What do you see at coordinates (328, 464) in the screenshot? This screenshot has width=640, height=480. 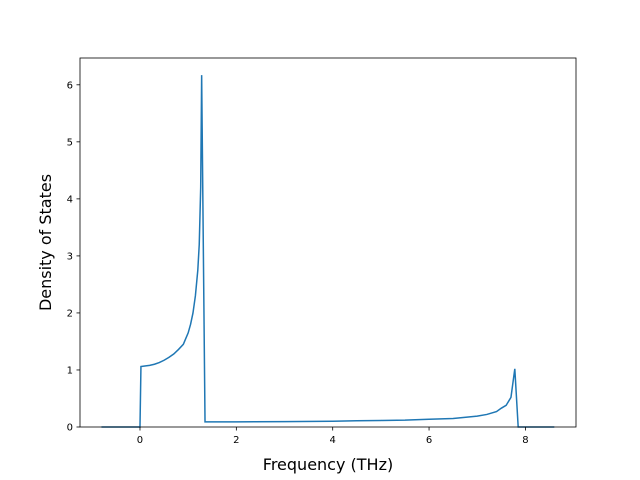 I see `x-axis-label: Frequency (THz)` at bounding box center [328, 464].